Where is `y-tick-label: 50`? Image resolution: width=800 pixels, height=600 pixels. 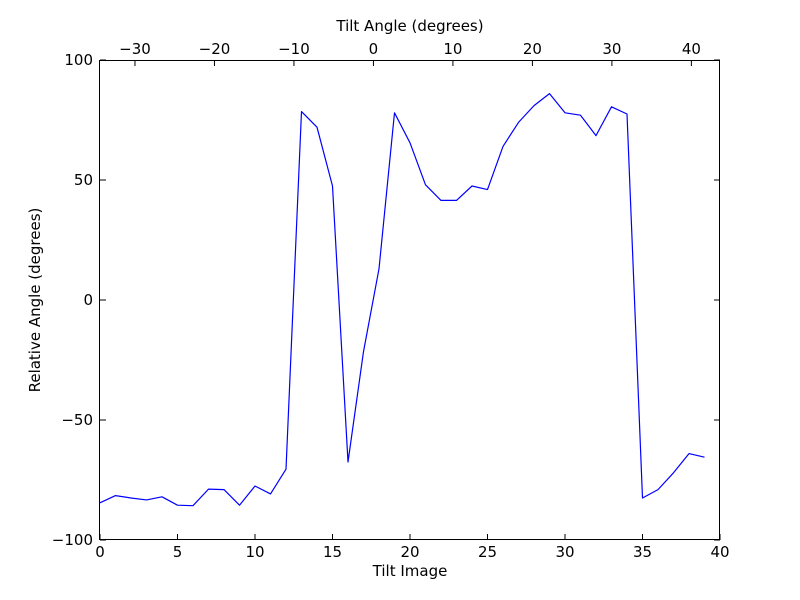
y-tick-label: 50 is located at coordinates (83, 180).